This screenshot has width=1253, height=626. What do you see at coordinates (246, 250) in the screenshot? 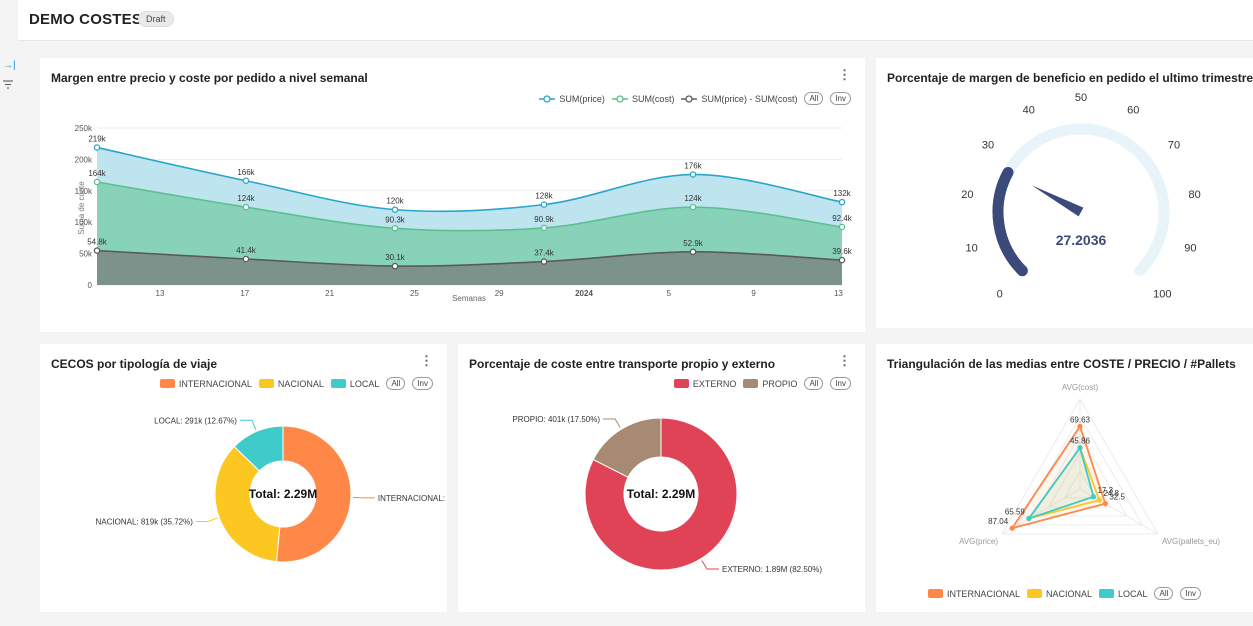
I see `data-label: 41.4k` at bounding box center [246, 250].